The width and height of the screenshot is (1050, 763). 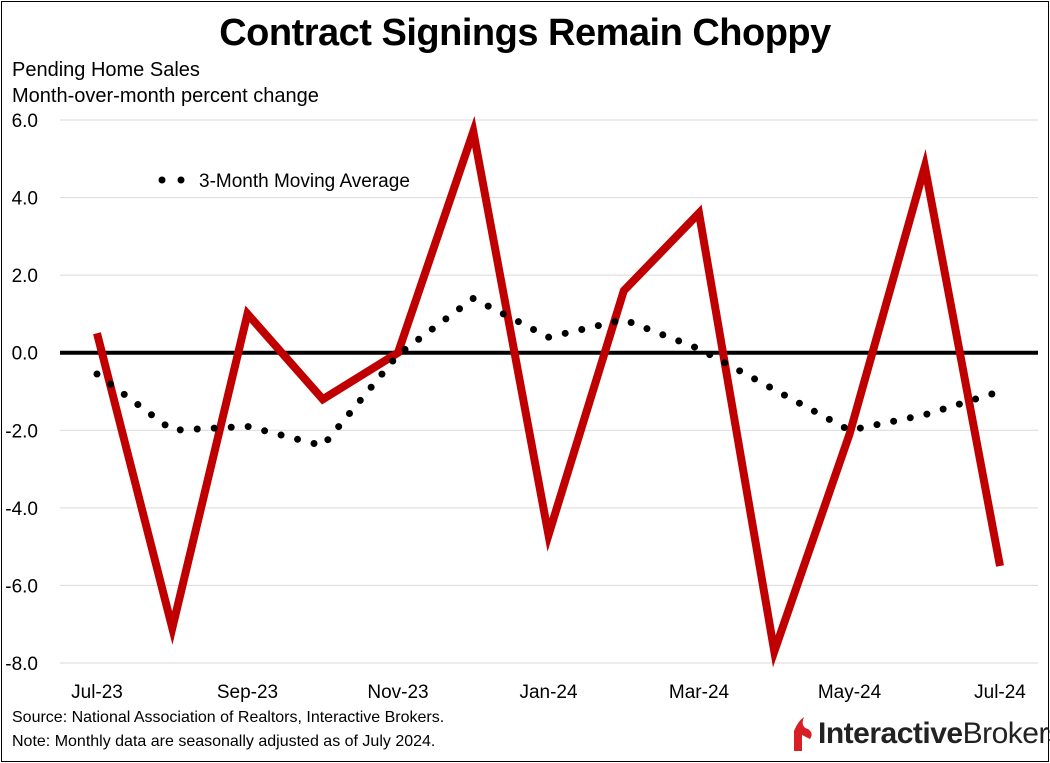 What do you see at coordinates (21, 664) in the screenshot?
I see `y-tick-label: -8.0` at bounding box center [21, 664].